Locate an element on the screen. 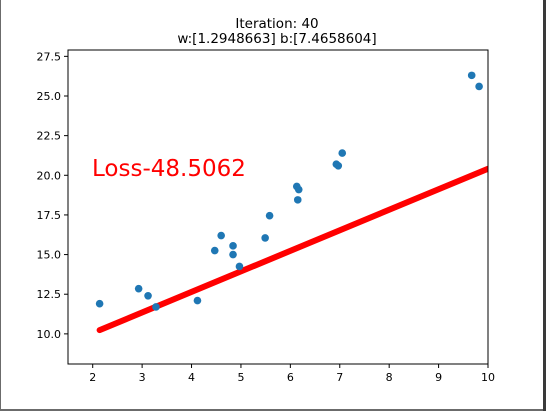 This screenshot has width=546, height=411. y-tick-label: 17.5 is located at coordinates (49, 215).